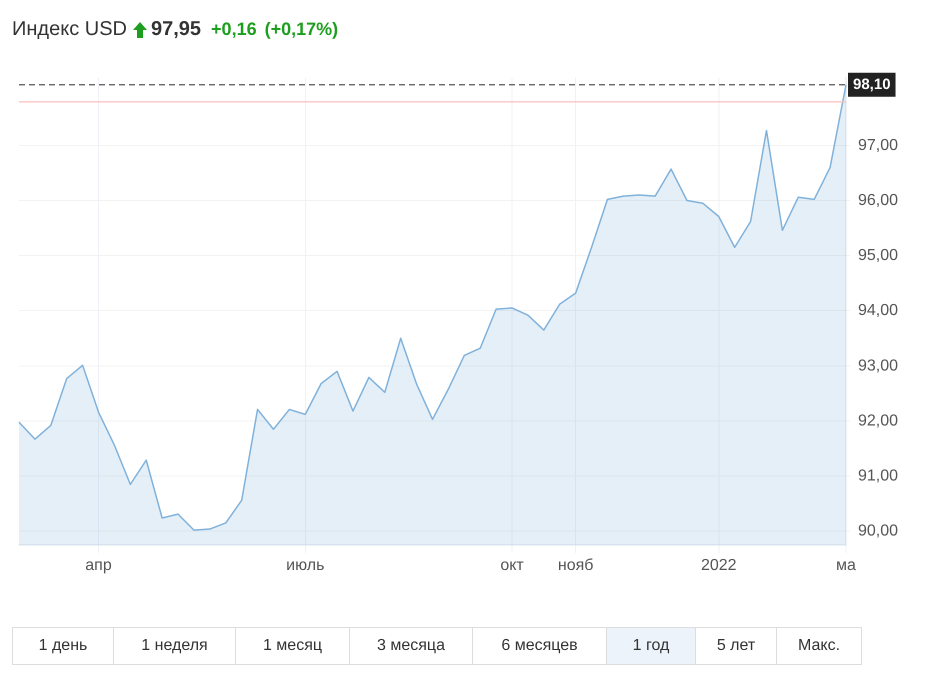 The width and height of the screenshot is (928, 673). Describe the element at coordinates (878, 255) in the screenshot. I see `y-tick-label: 95,00` at that location.